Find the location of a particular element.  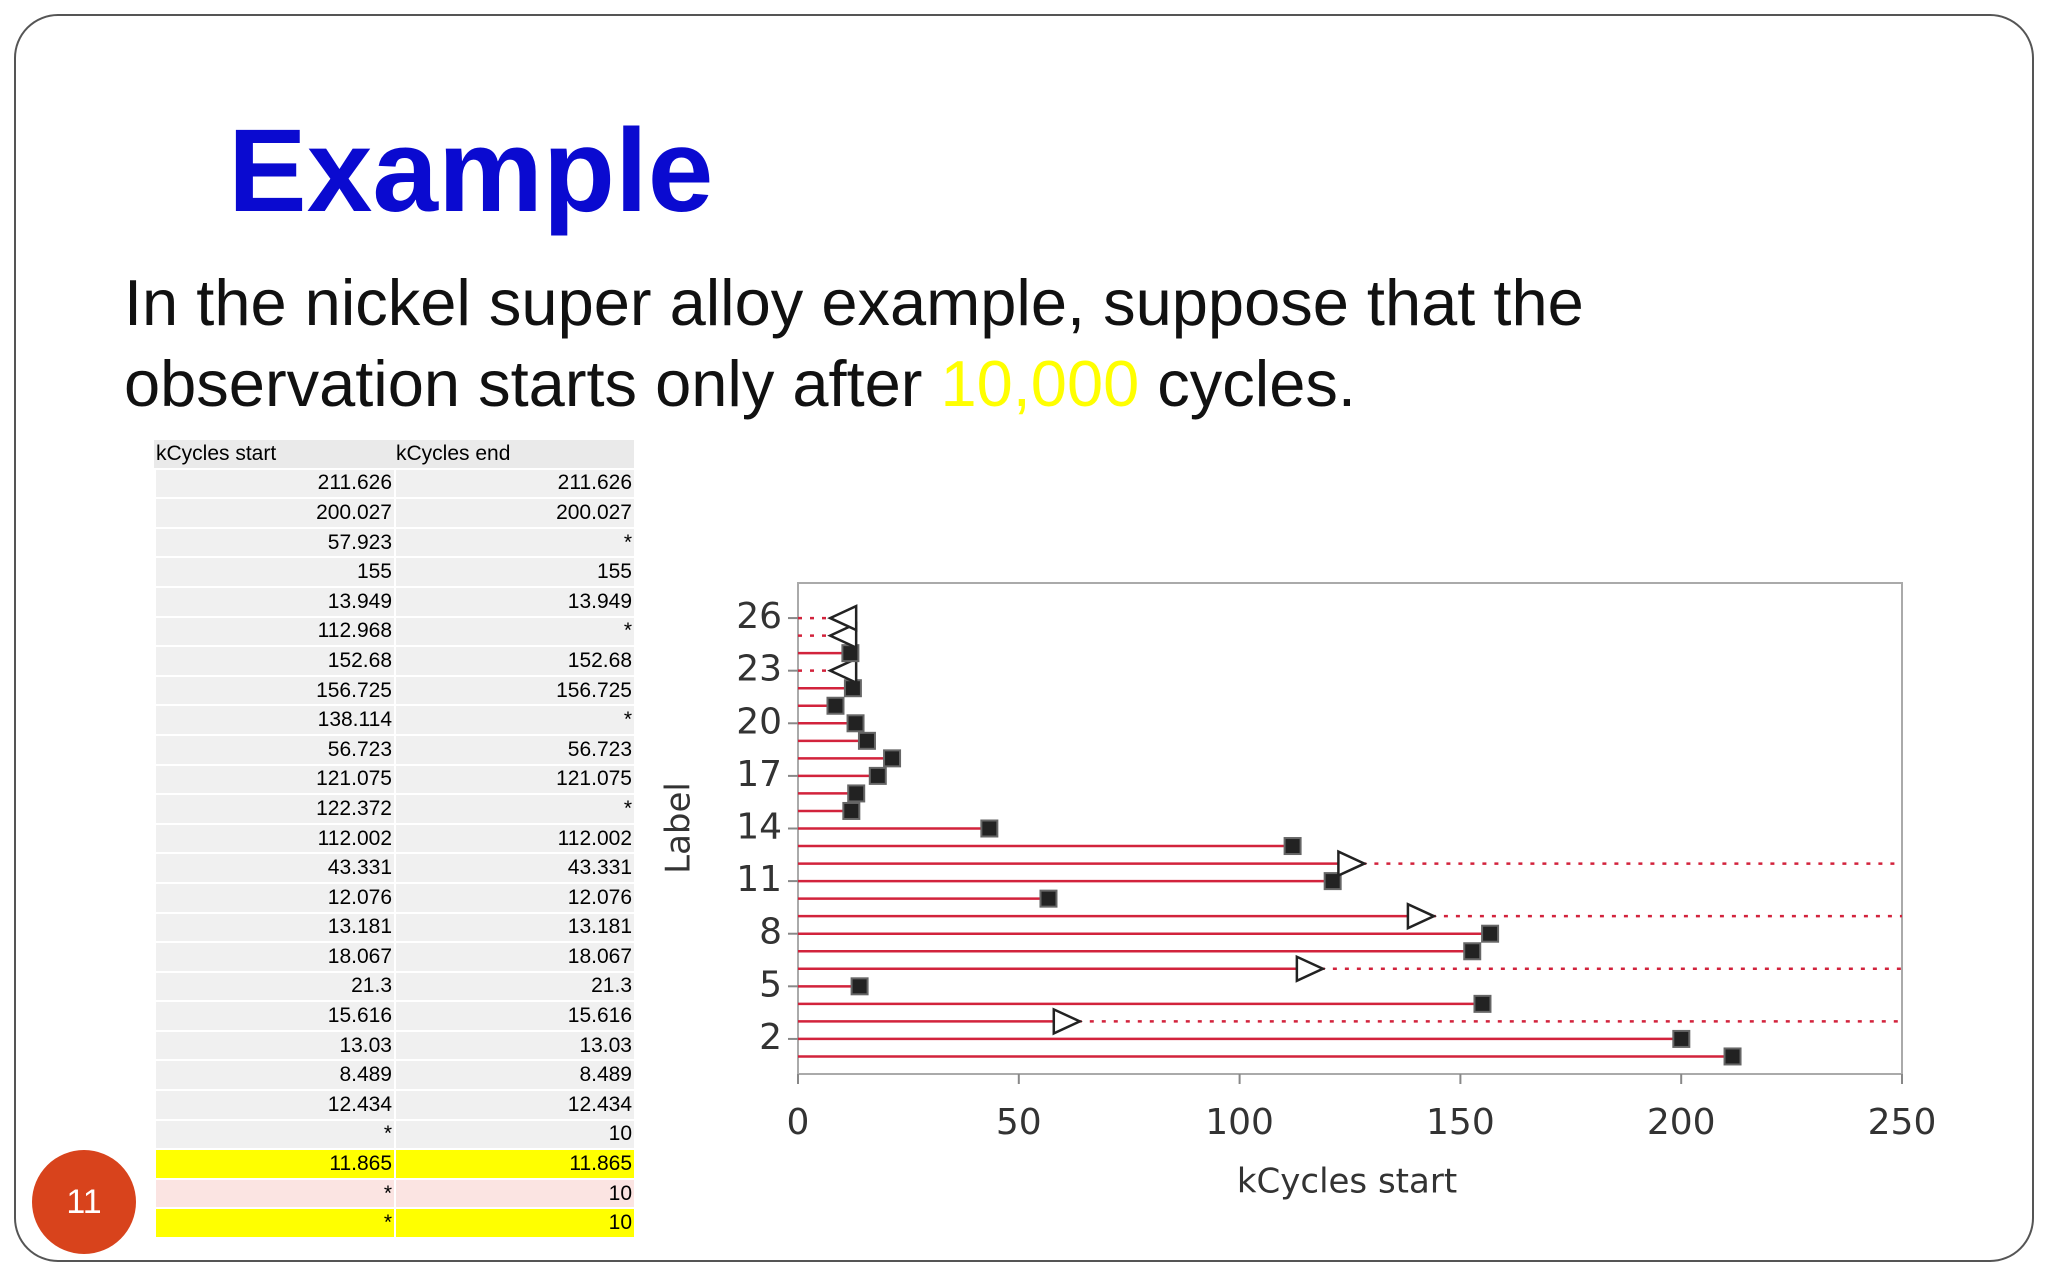

table-row: 112.968 * is located at coordinates (394, 631).